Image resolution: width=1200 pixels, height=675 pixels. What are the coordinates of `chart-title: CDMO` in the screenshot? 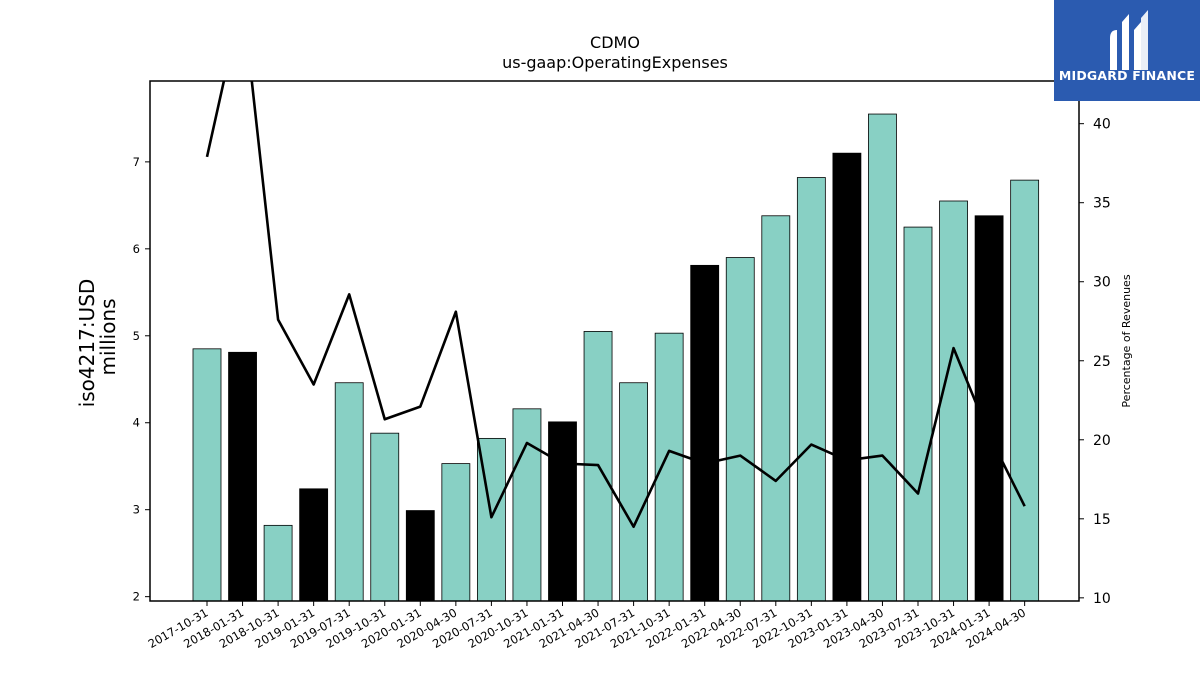 It's located at (615, 42).